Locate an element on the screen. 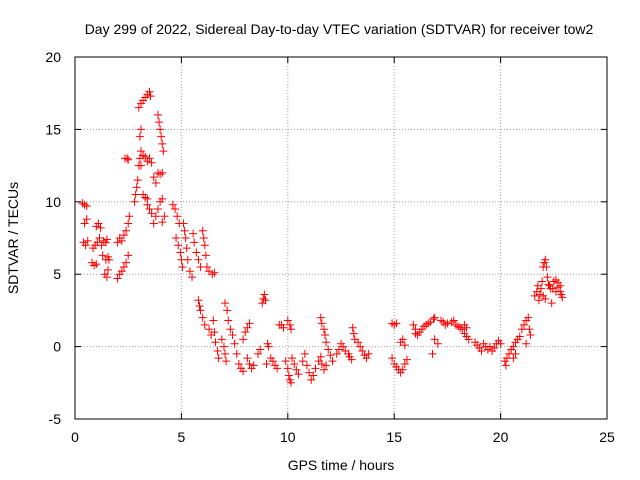 Image resolution: width=640 pixels, height=480 pixels. x-axis-label: GPS time / hours is located at coordinates (341, 465).